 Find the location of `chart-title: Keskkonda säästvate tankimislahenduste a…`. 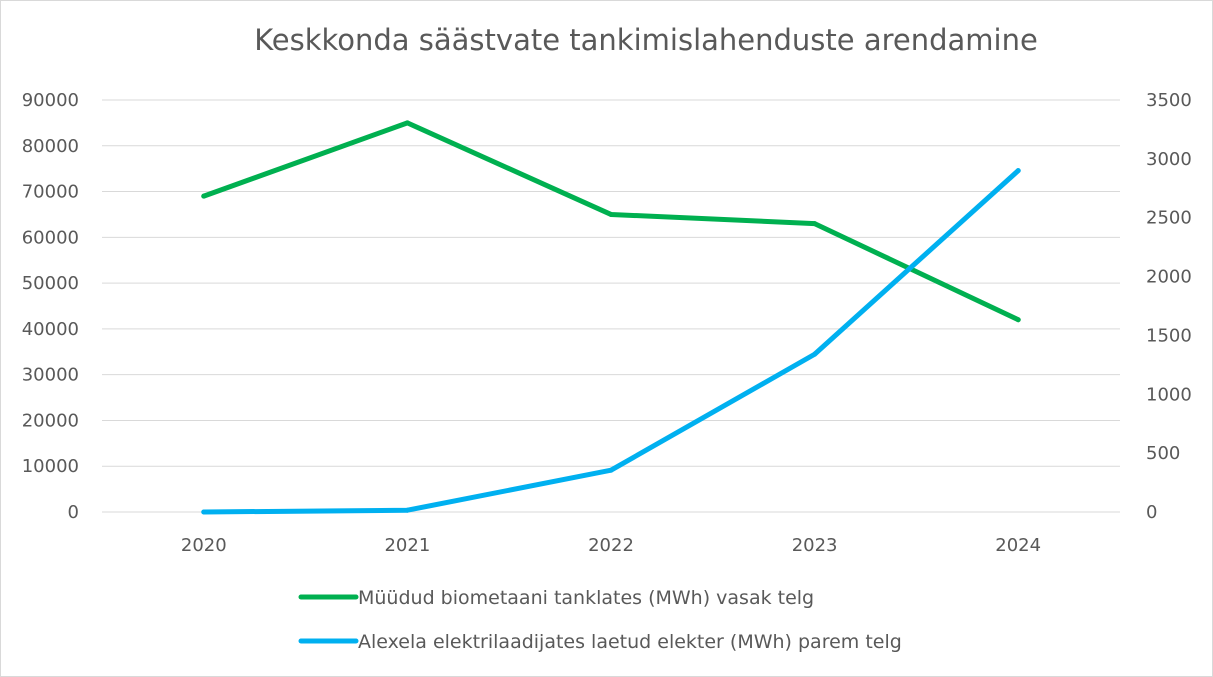

chart-title: Keskkonda säästvate tankimislahenduste a… is located at coordinates (646, 40).